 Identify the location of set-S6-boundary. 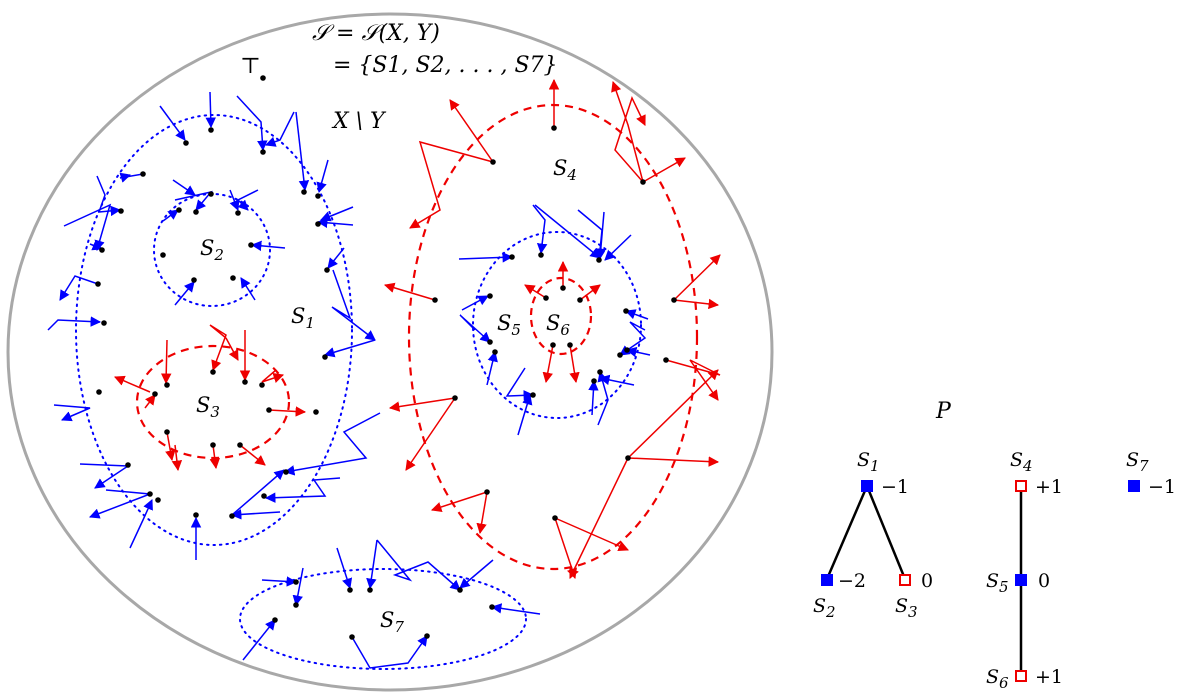
(561, 316).